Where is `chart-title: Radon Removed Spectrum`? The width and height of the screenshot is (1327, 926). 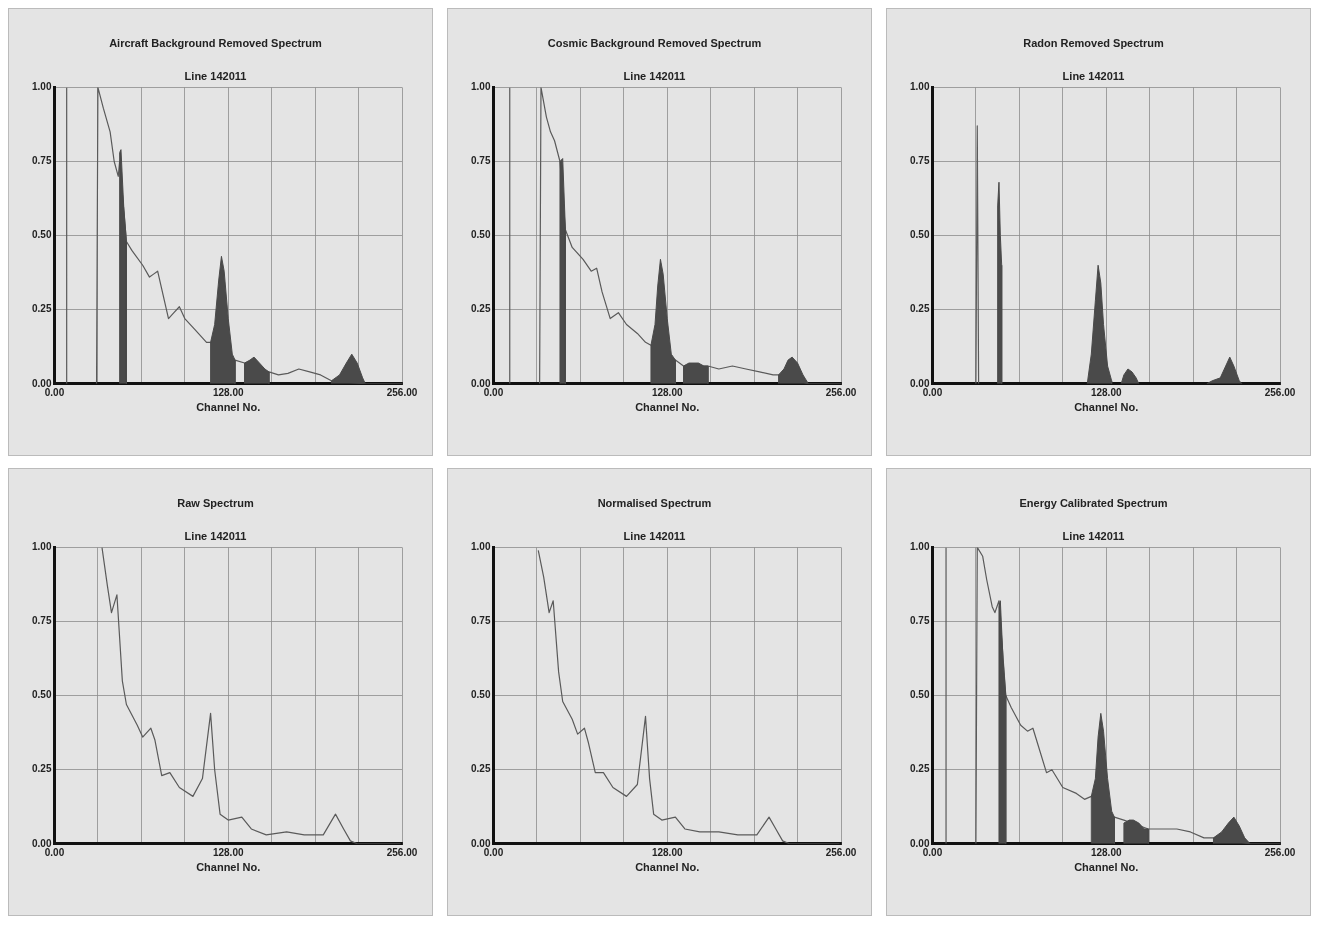 chart-title: Radon Removed Spectrum is located at coordinates (1094, 42).